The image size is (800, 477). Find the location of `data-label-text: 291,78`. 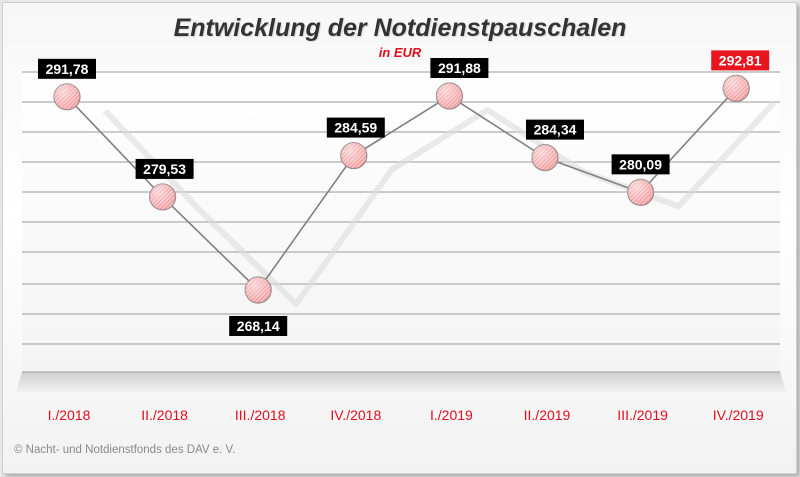

data-label-text: 291,78 is located at coordinates (67, 69).